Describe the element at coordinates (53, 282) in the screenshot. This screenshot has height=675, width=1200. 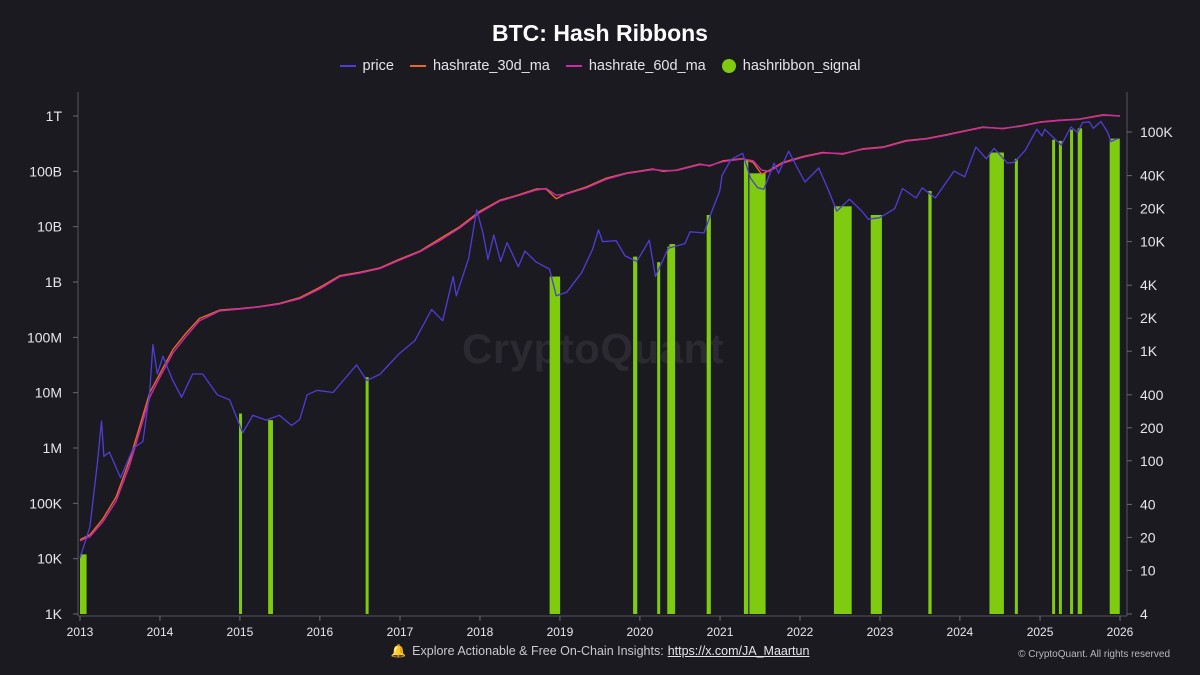
I see `left-tick-label: 1B` at that location.